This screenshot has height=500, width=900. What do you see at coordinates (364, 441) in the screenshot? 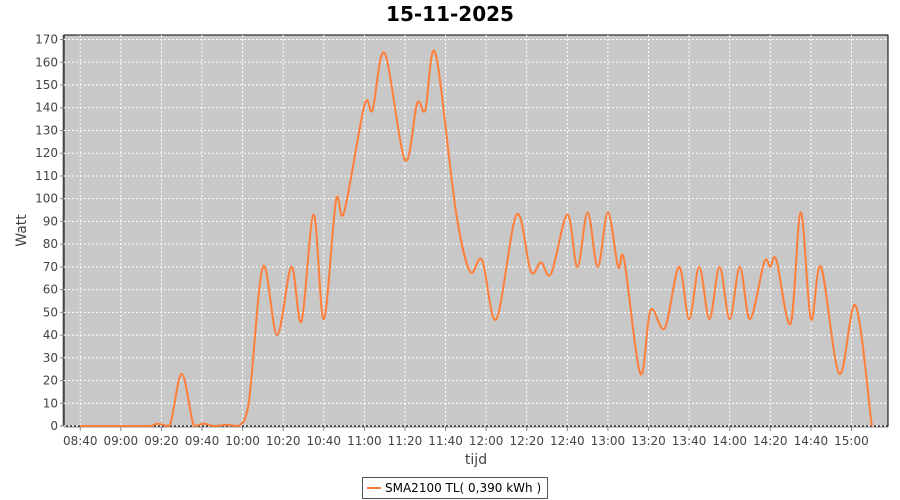
I see `x-tick-label: 11:00` at bounding box center [364, 441].